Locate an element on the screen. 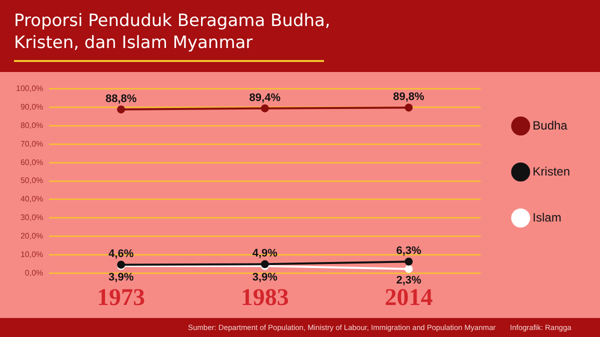 The width and height of the screenshot is (600, 337). chart-title: Proporsi Penduduk Beragama Budha, Kristen, dan Islam Myanmar is located at coordinates (173, 32).